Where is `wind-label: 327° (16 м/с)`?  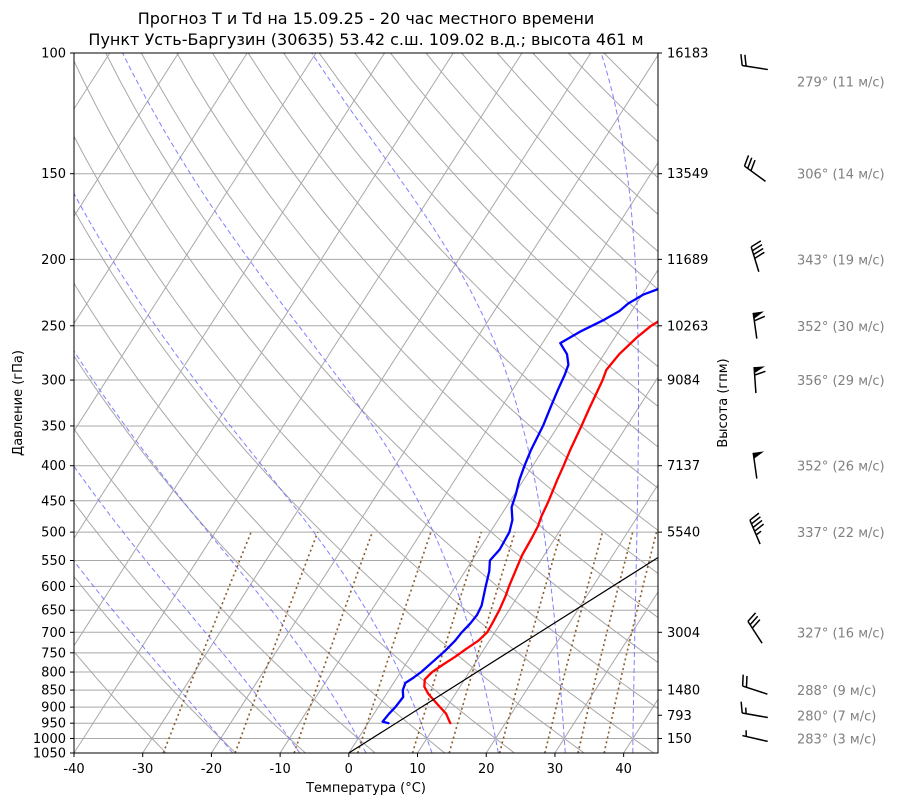
wind-label: 327° (16 м/с) is located at coordinates (841, 633).